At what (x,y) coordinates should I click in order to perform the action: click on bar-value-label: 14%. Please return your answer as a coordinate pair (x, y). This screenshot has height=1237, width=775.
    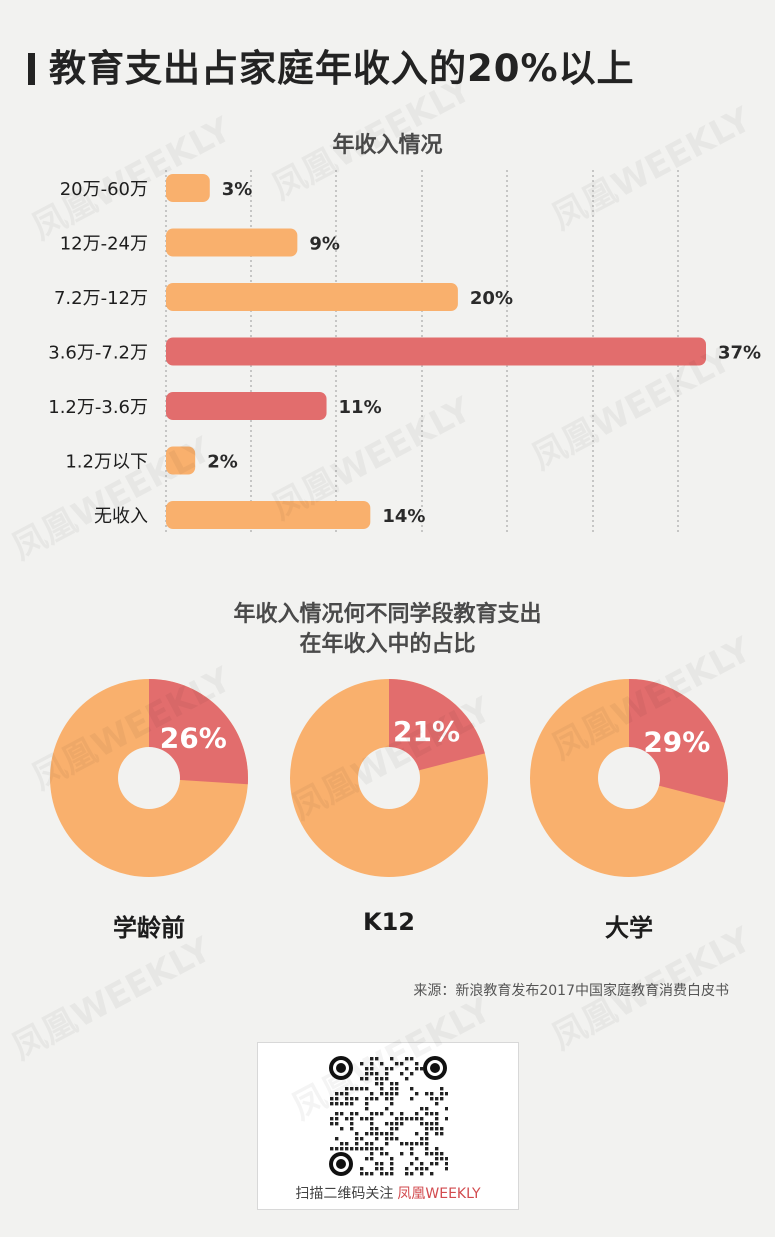
    Looking at the image, I should click on (403, 516).